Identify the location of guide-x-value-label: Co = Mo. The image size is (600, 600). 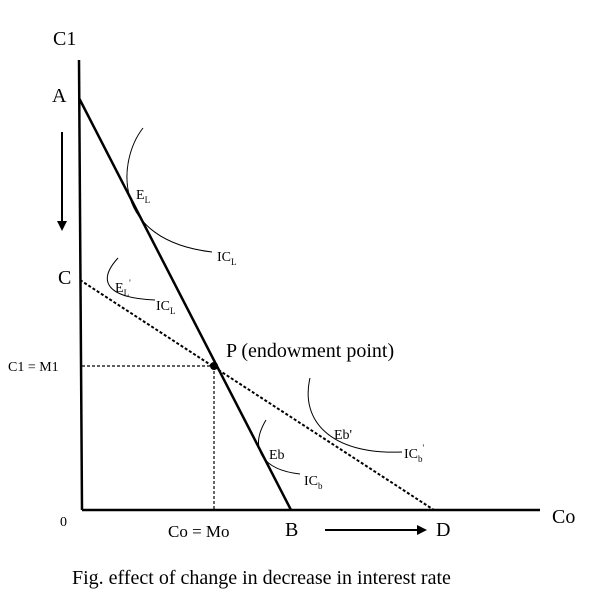
(199, 531).